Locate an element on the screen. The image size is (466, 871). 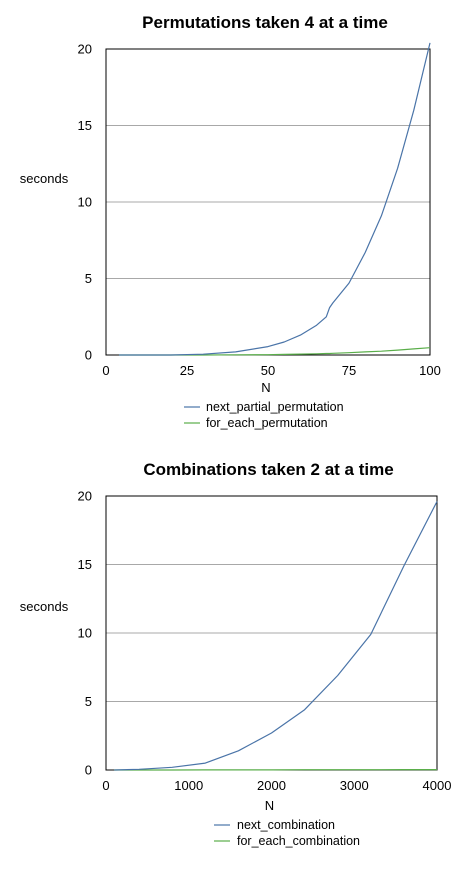
x-tick-label: 25 is located at coordinates (187, 370).